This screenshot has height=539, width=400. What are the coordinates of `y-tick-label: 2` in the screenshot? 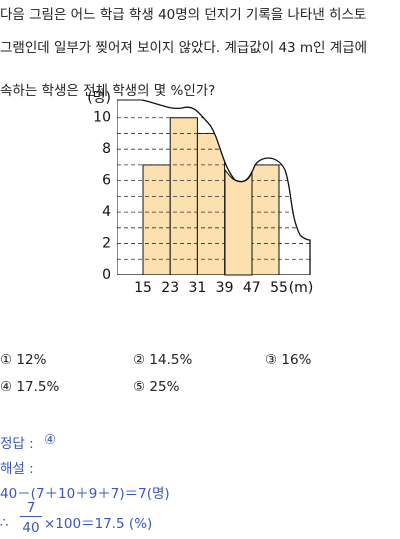 It's located at (106, 244).